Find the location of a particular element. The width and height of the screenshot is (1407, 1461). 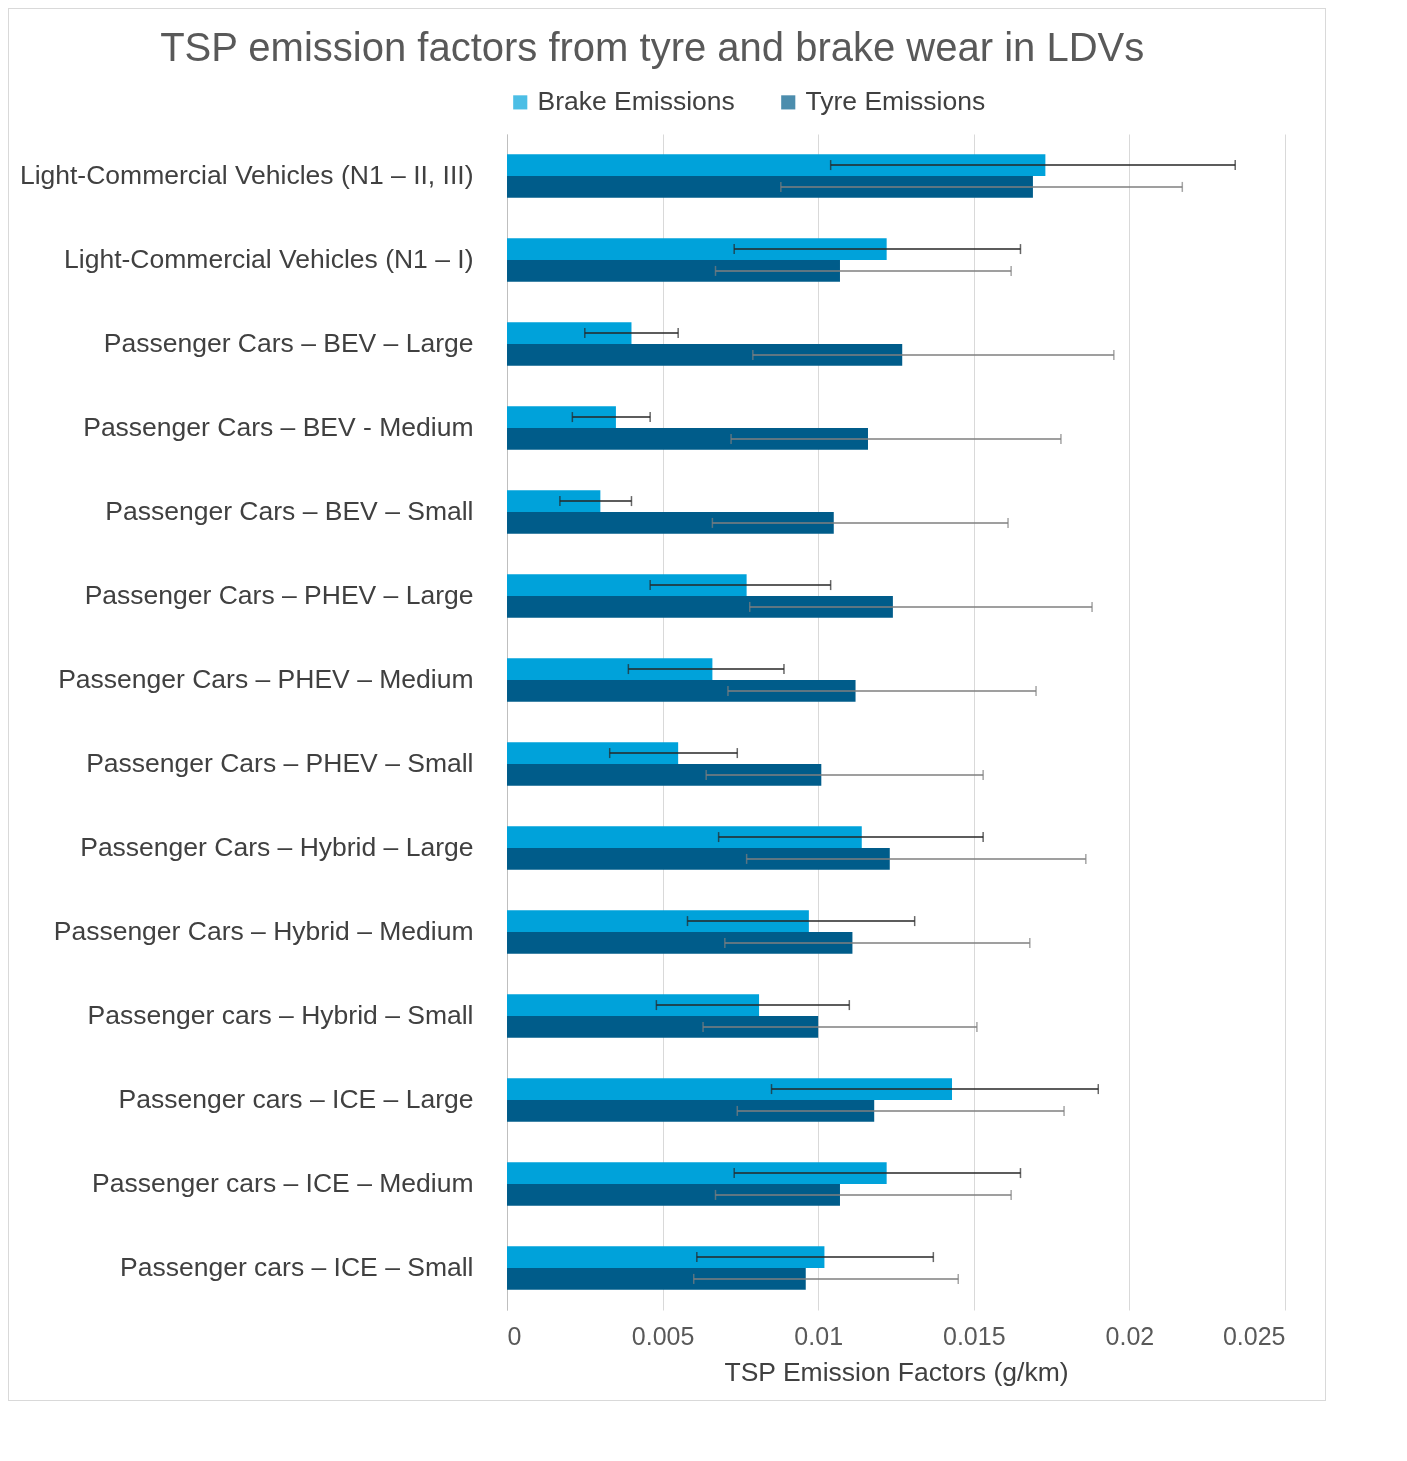

x-tick-label: 0.02 is located at coordinates (1130, 1335).